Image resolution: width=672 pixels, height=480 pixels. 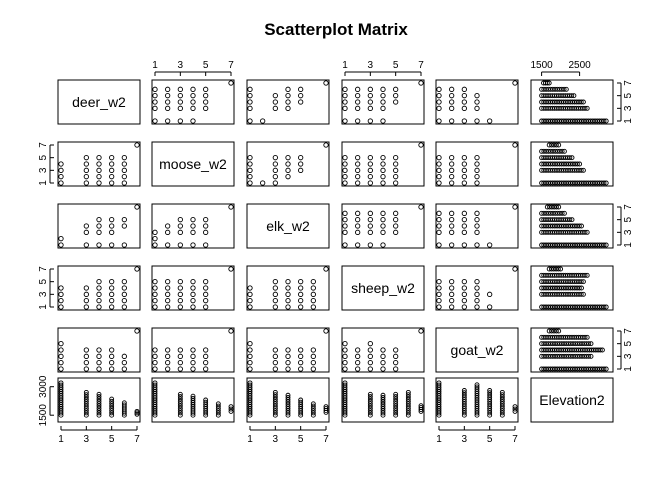 What do you see at coordinates (477, 226) in the screenshot?
I see `panel-elk_w2-vs-goat_w2` at bounding box center [477, 226].